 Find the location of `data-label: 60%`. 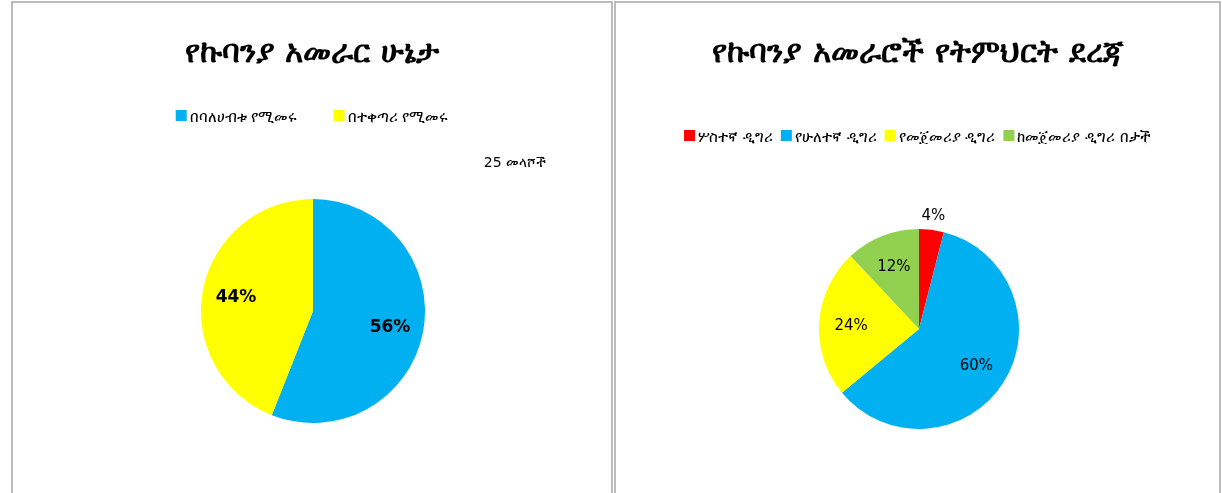

data-label: 60% is located at coordinates (976, 365).